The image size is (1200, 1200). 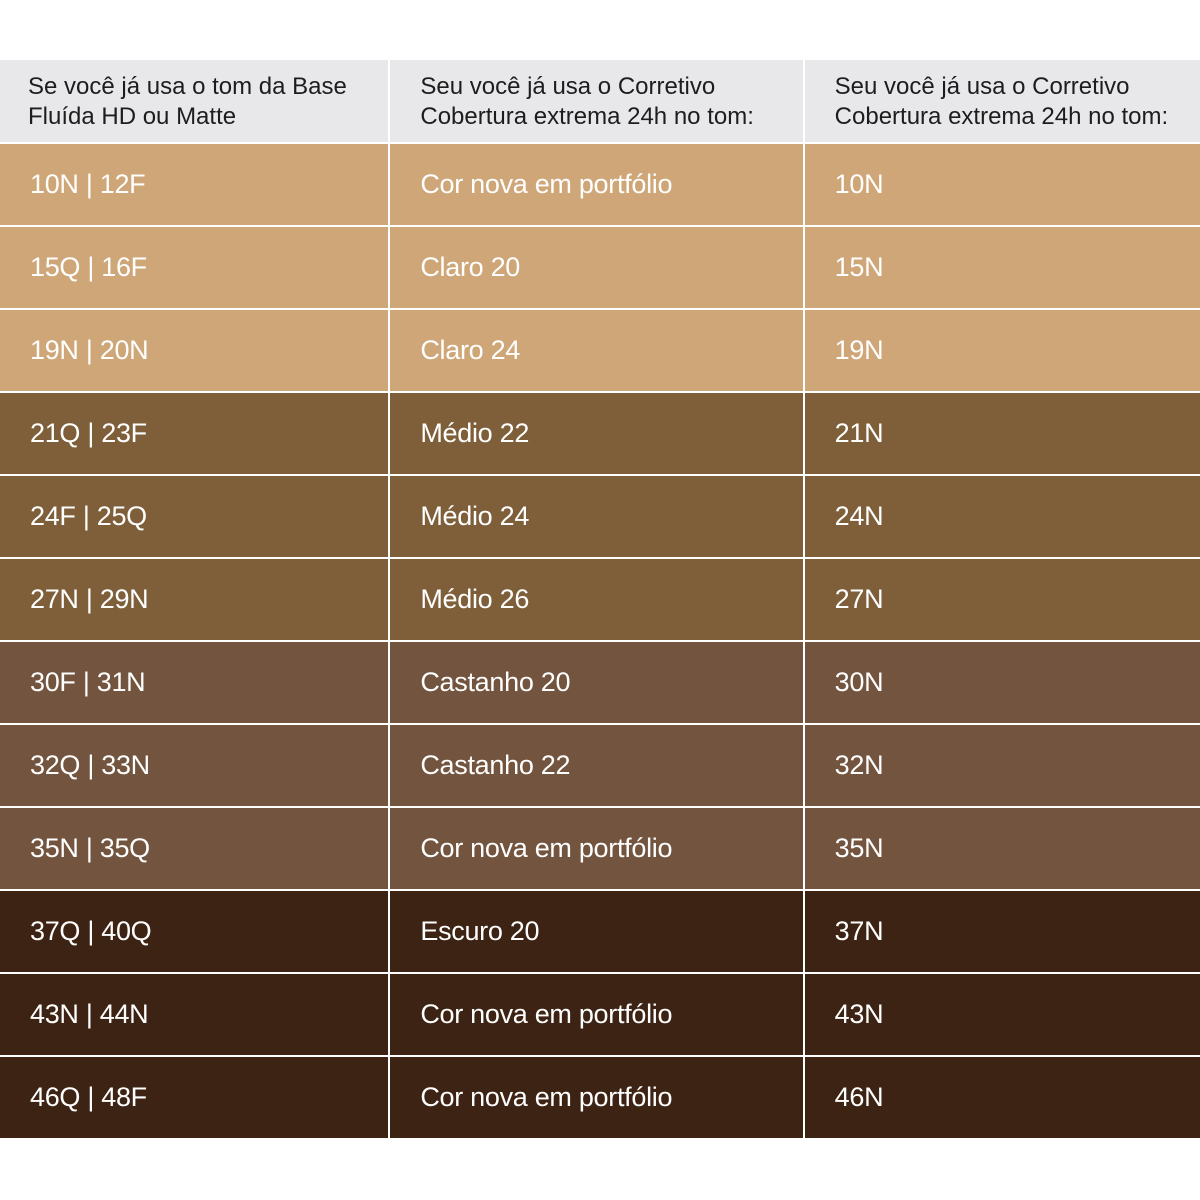 What do you see at coordinates (596, 350) in the screenshot?
I see `current-concealer-cell: Claro 24` at bounding box center [596, 350].